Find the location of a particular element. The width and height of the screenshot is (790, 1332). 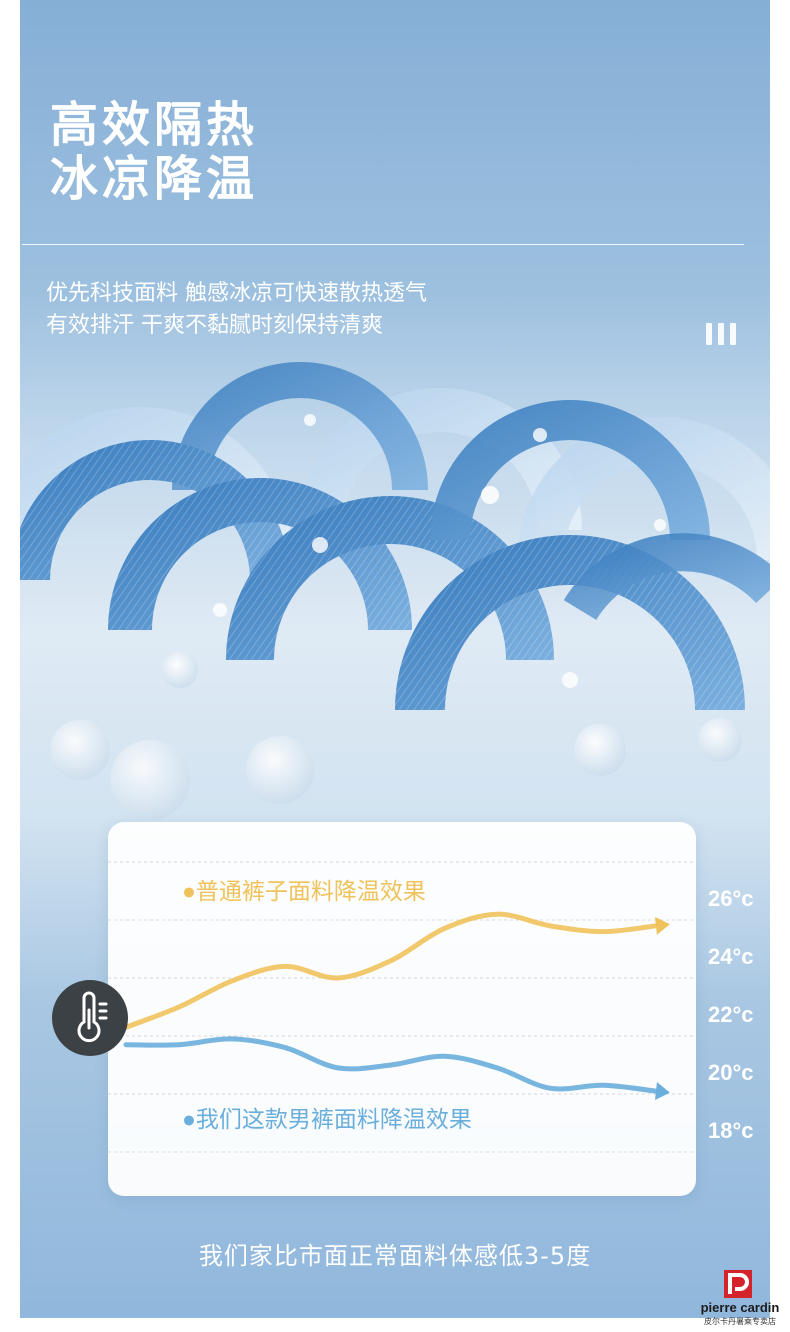

brand-store-name: 皮尔卡丹暑乘专卖店 is located at coordinates (740, 1321).